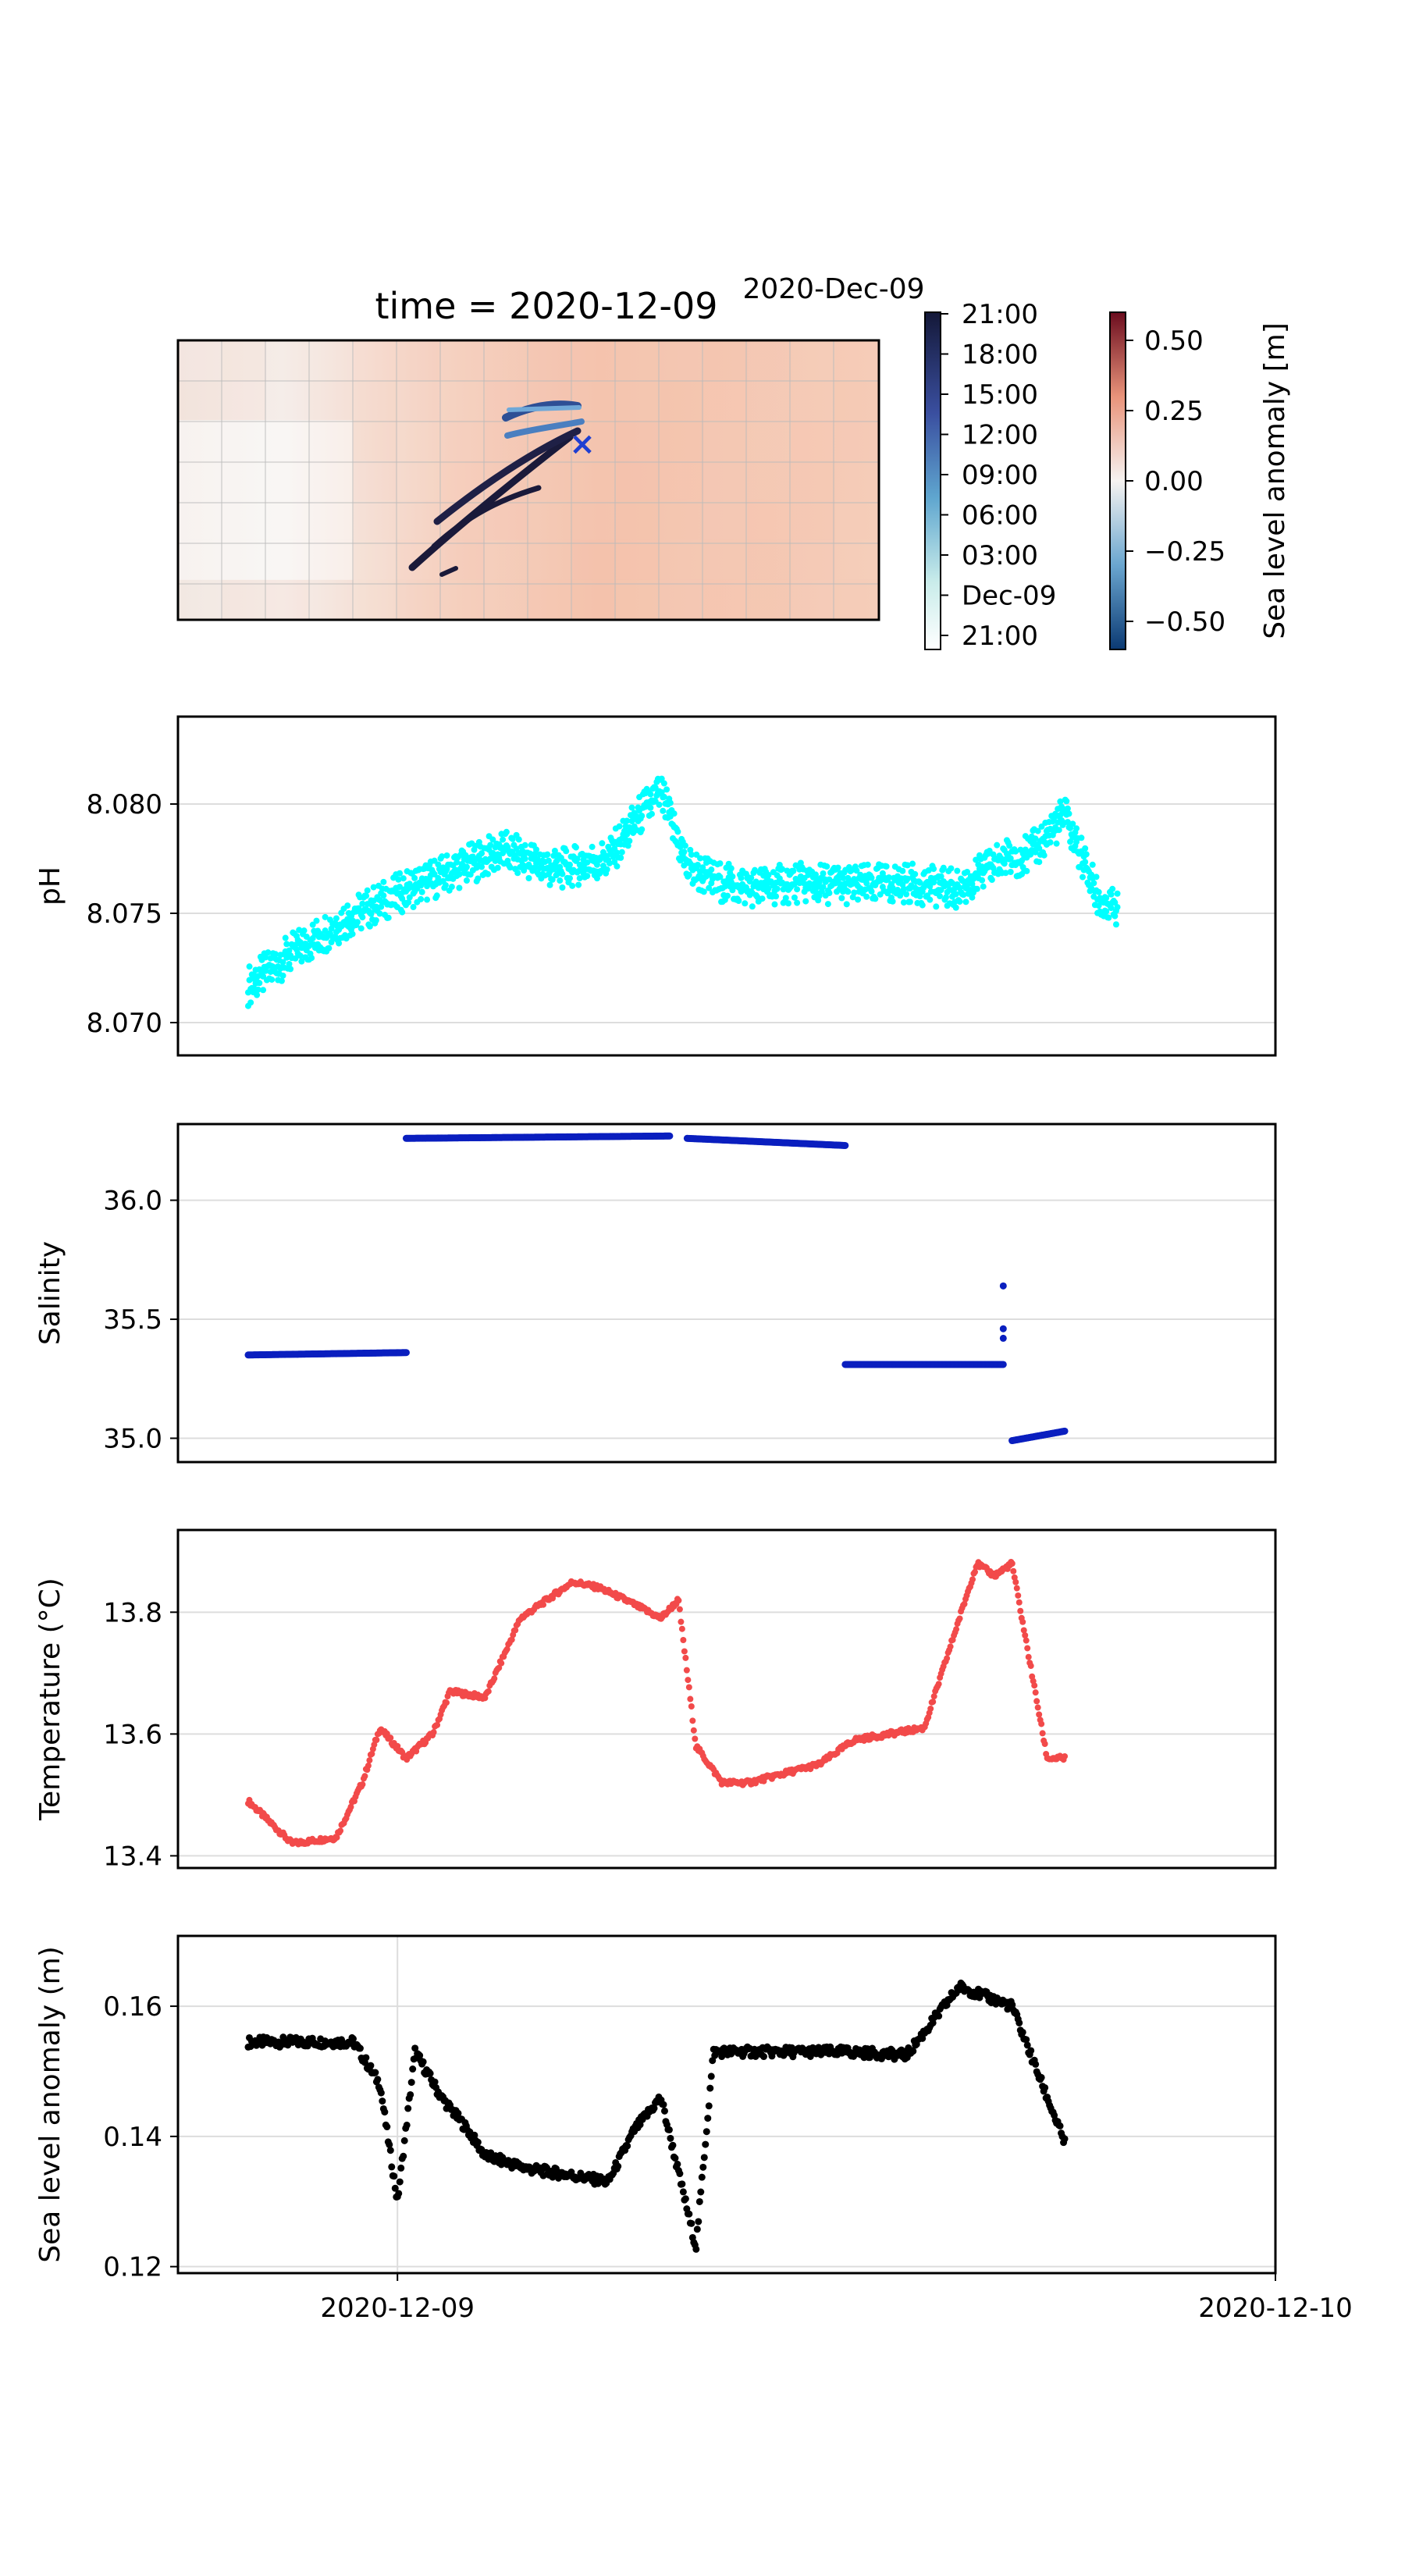 The image size is (1405, 2576). Describe the element at coordinates (133, 2267) in the screenshot. I see `sla-ytick-label: 0.12` at that location.